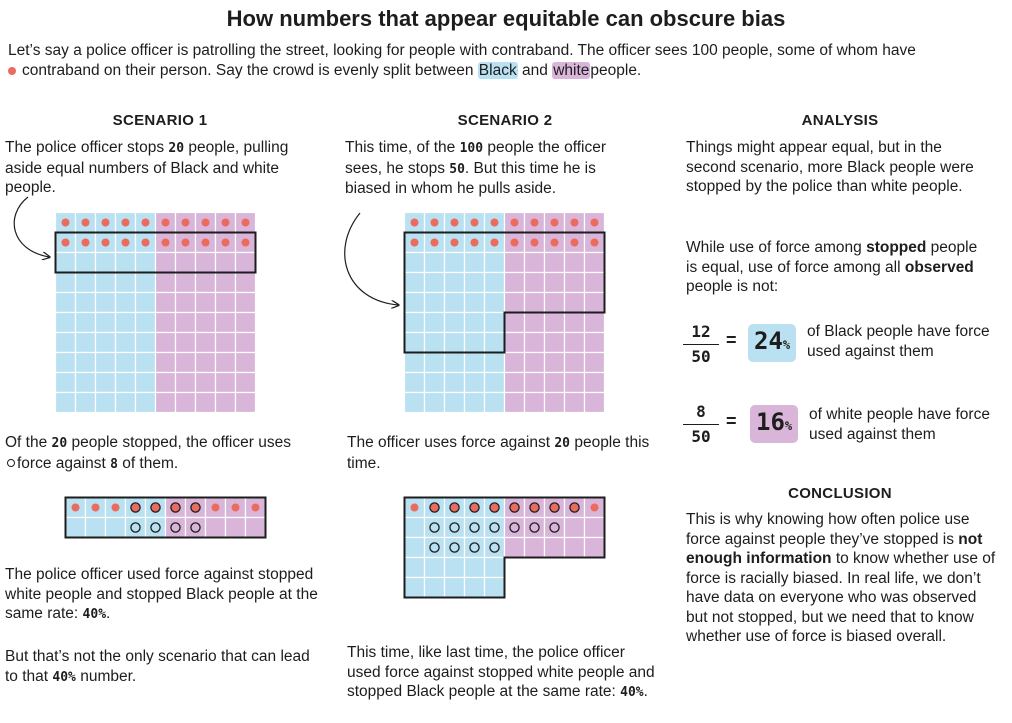 This screenshot has width=1012, height=723. I want to click on s1-p1a: The police officer stops, so click(85, 147).